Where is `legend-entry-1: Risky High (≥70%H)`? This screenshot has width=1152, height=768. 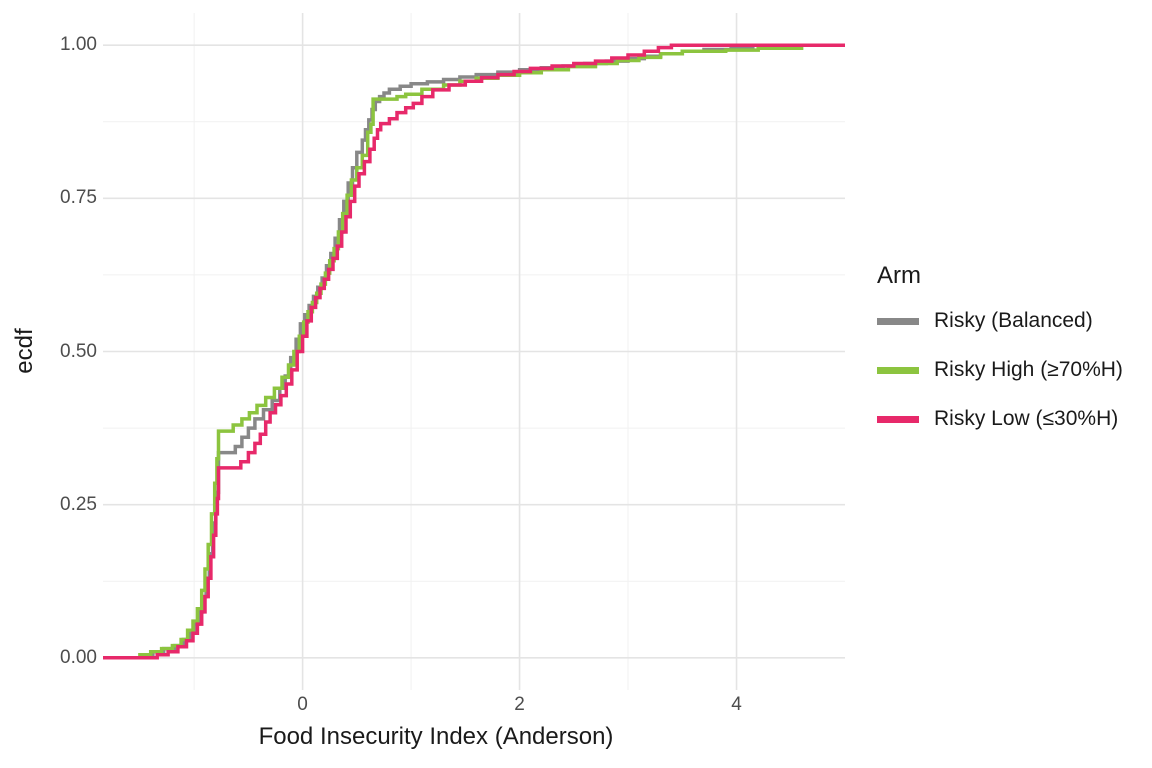
legend-entry-1: Risky High (≥70%H) is located at coordinates (1000, 370).